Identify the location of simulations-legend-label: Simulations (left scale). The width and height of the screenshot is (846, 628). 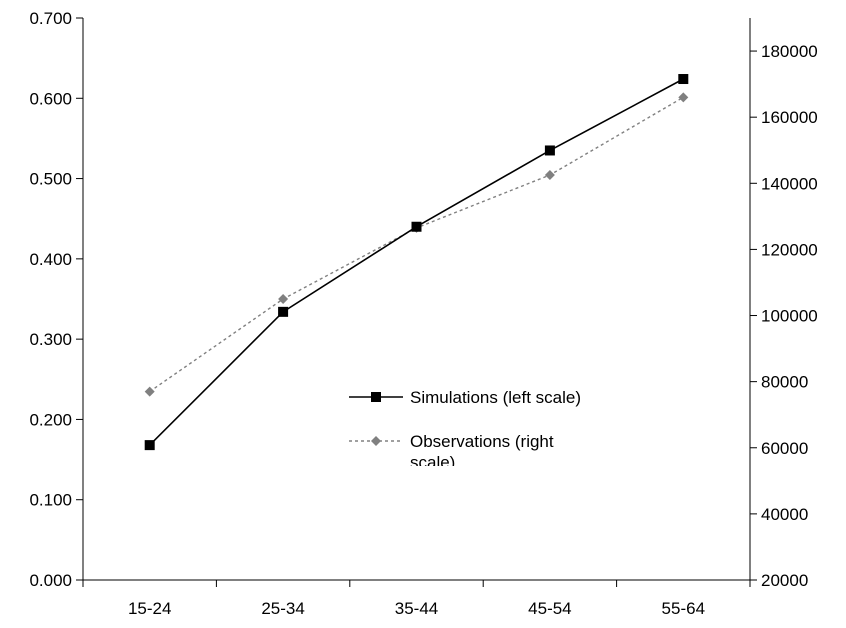
(495, 397).